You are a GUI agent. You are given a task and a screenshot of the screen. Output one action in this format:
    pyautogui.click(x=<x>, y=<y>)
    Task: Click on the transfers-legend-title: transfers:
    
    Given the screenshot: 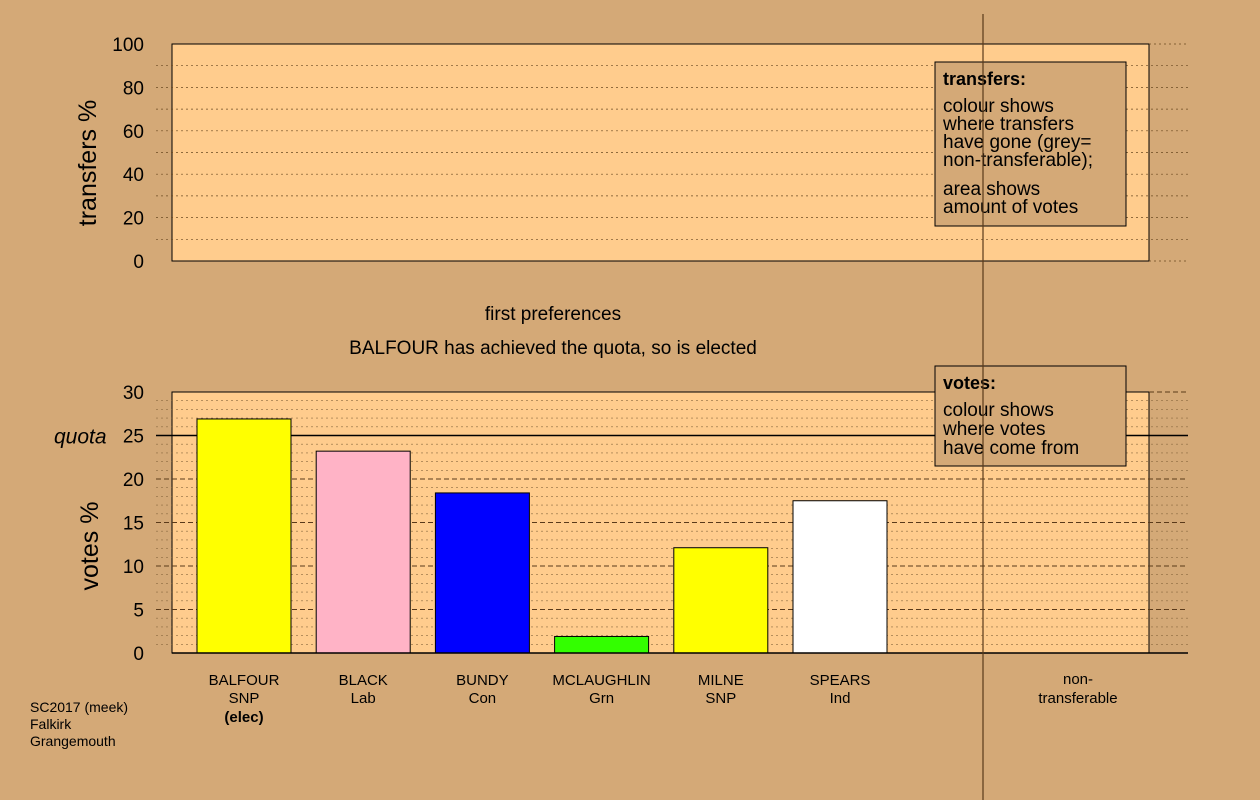 What is the action you would take?
    pyautogui.click(x=984, y=79)
    